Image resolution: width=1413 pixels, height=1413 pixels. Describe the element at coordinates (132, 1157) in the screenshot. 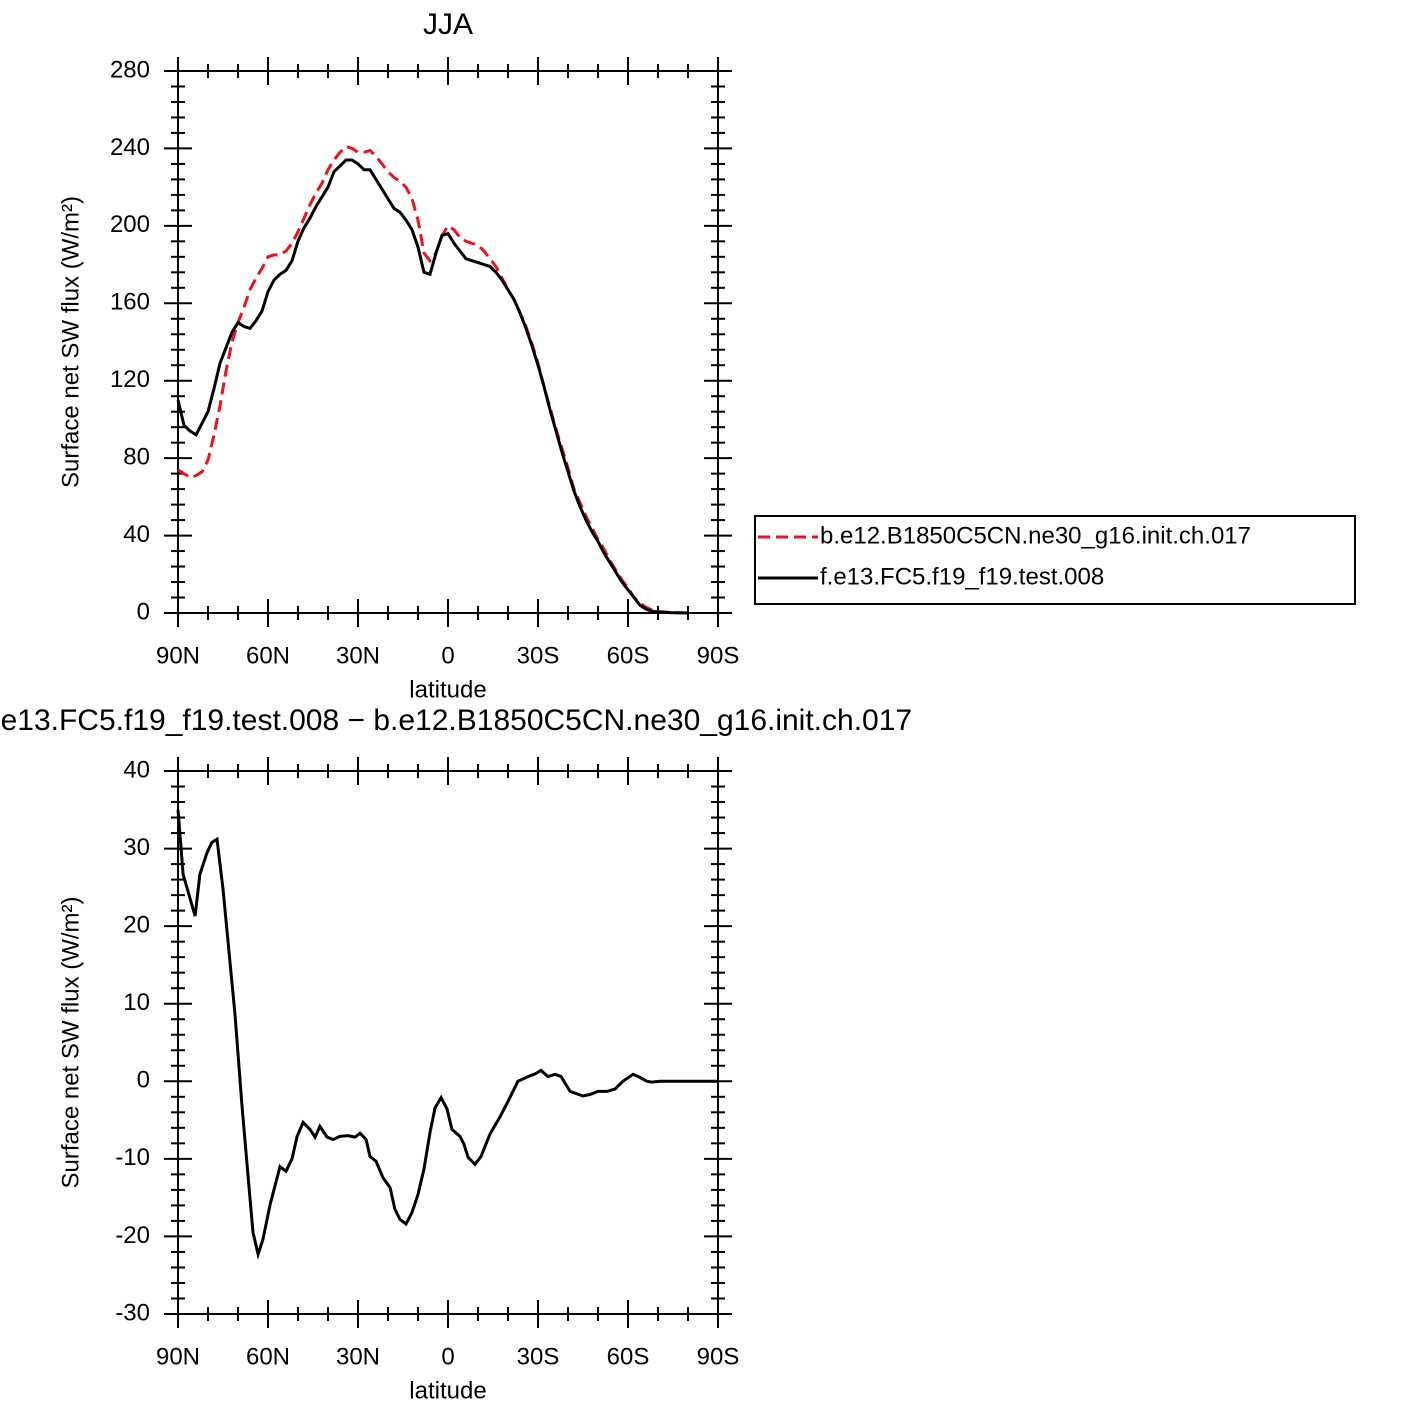

I see `y-tick-label: -10` at that location.